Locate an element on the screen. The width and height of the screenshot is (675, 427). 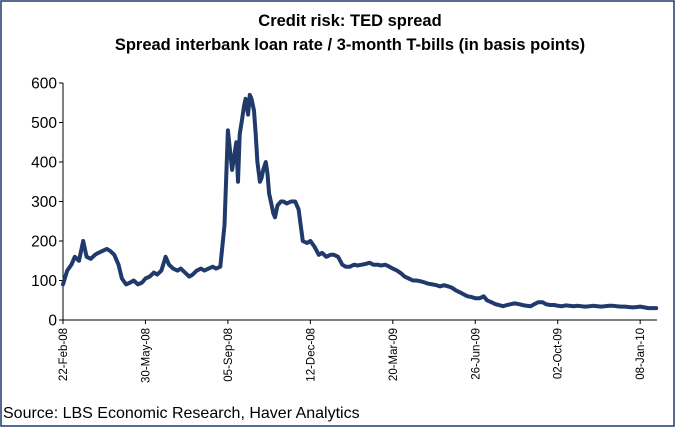
x-tick-label: 02-Oct-09 is located at coordinates (559, 353).